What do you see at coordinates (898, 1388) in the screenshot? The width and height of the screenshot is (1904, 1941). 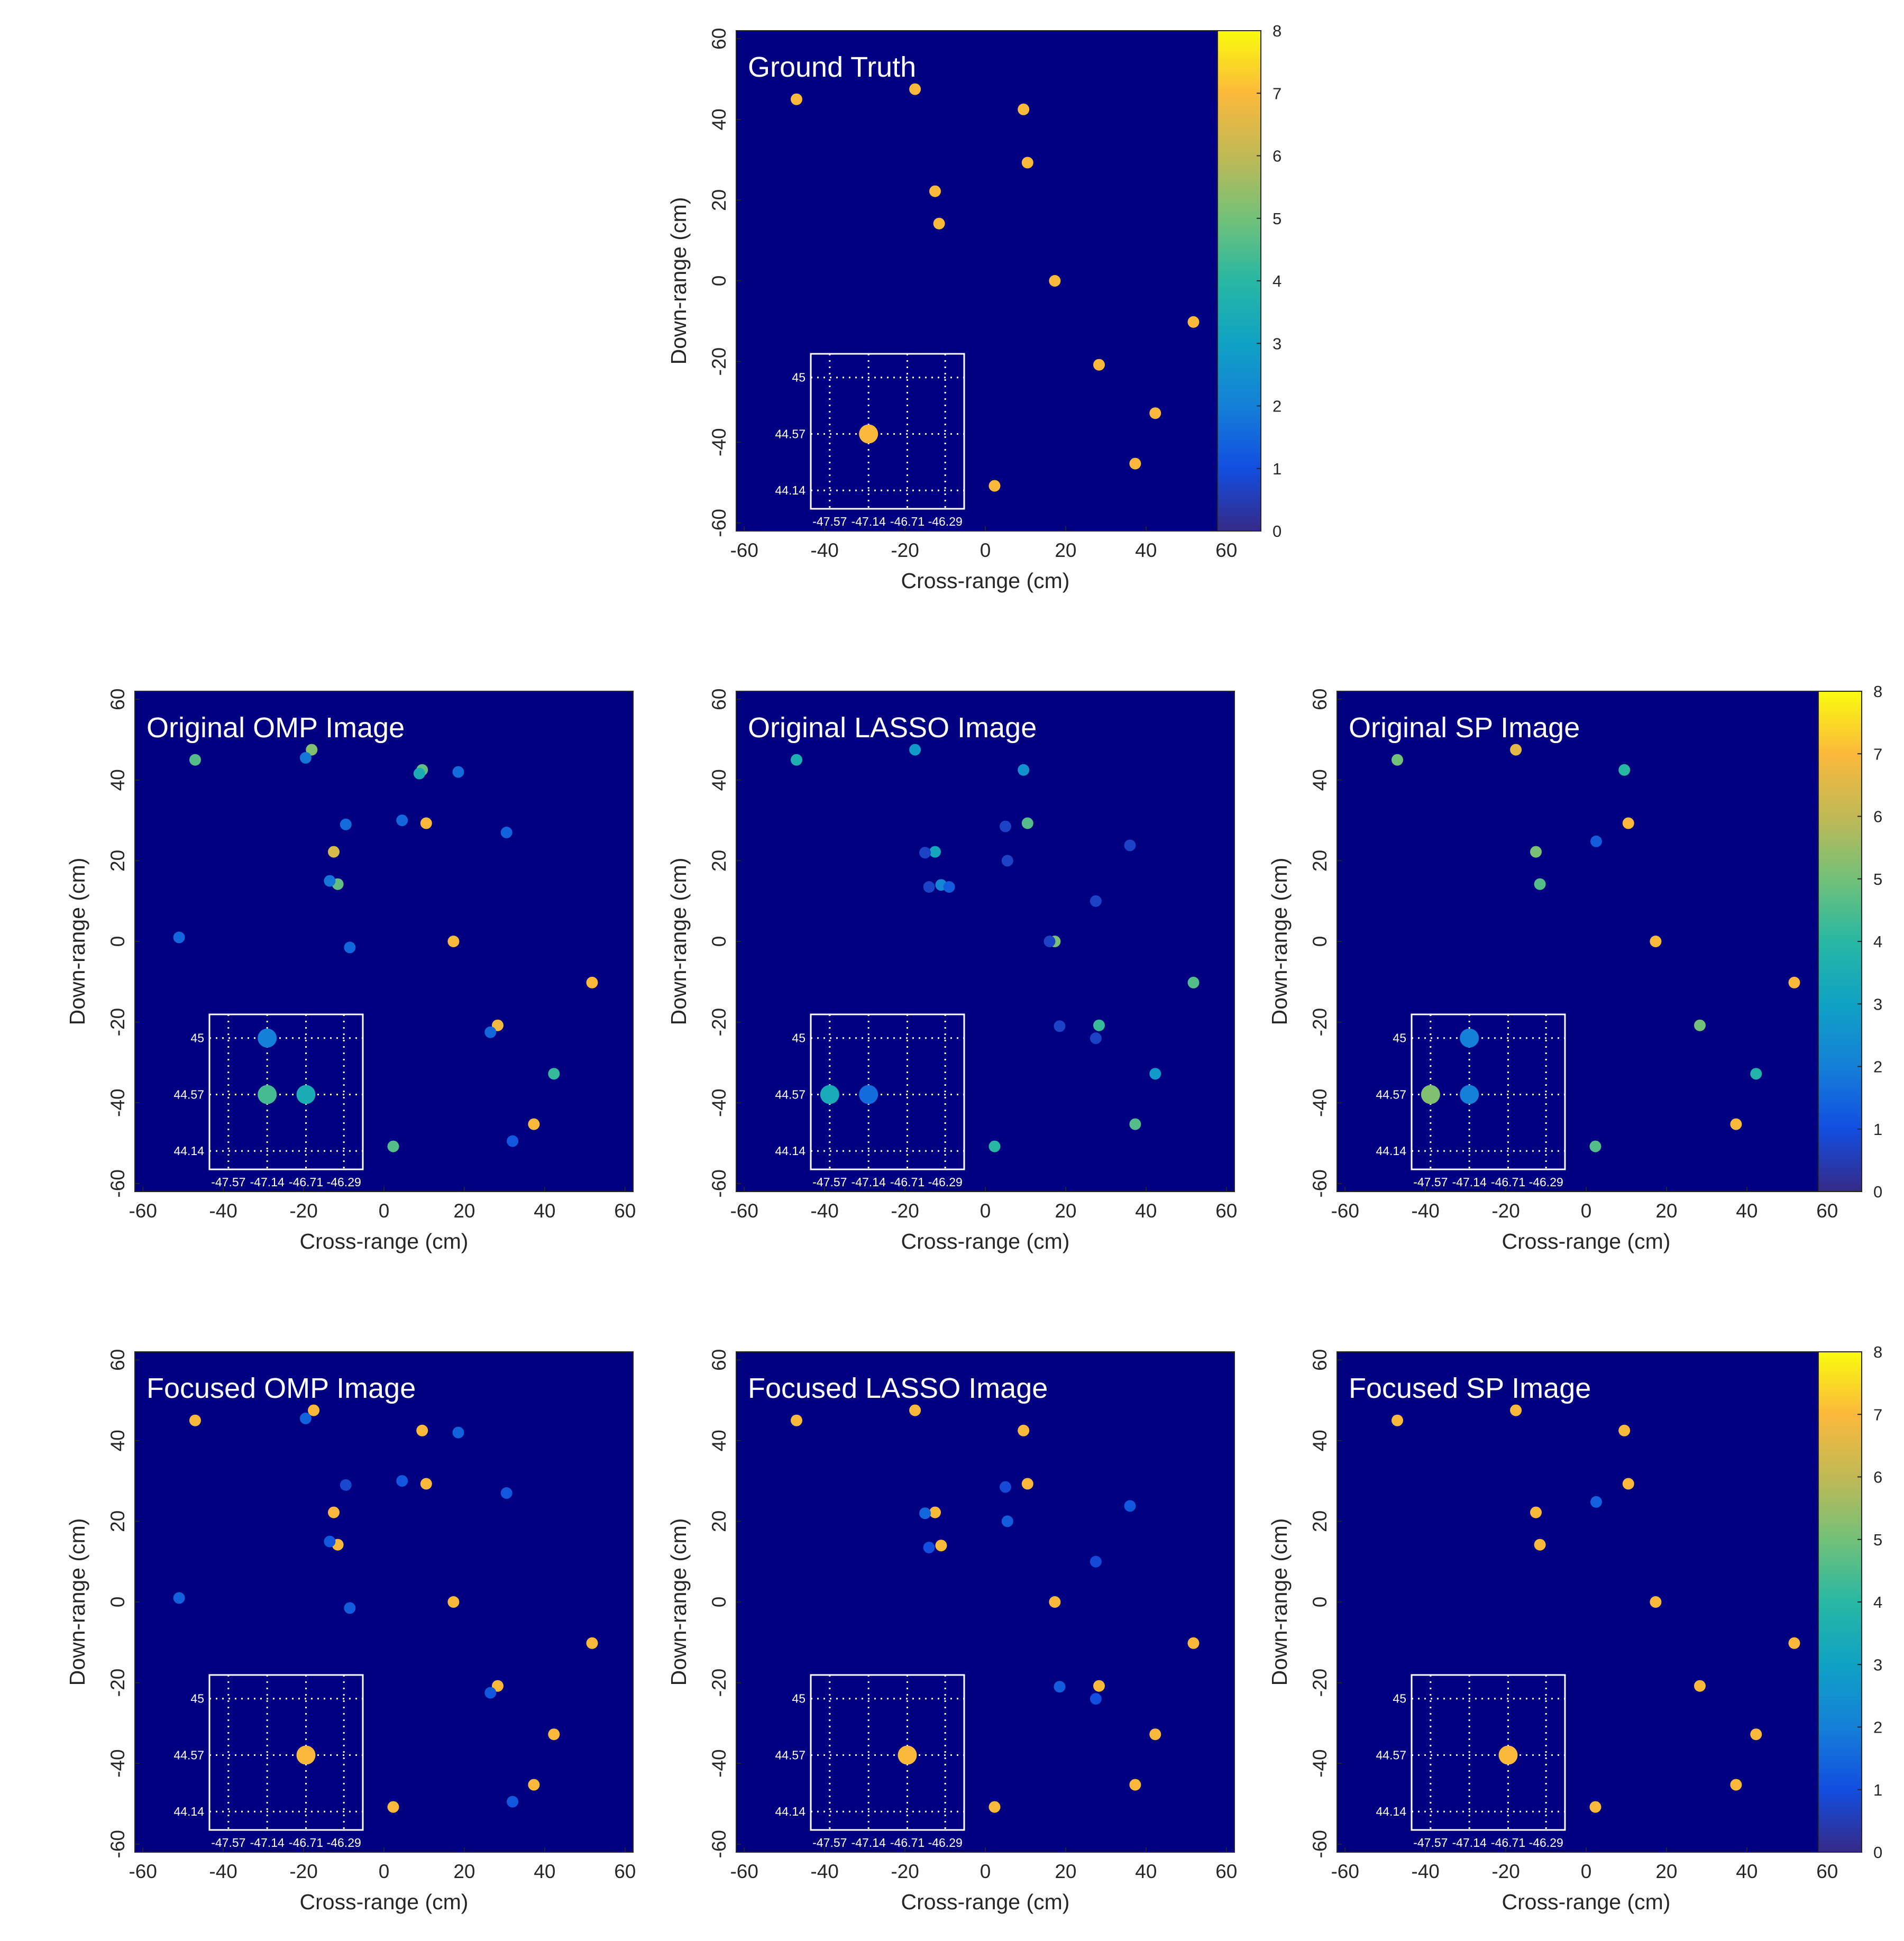 I see `panel-title: Focused LASSO Image` at bounding box center [898, 1388].